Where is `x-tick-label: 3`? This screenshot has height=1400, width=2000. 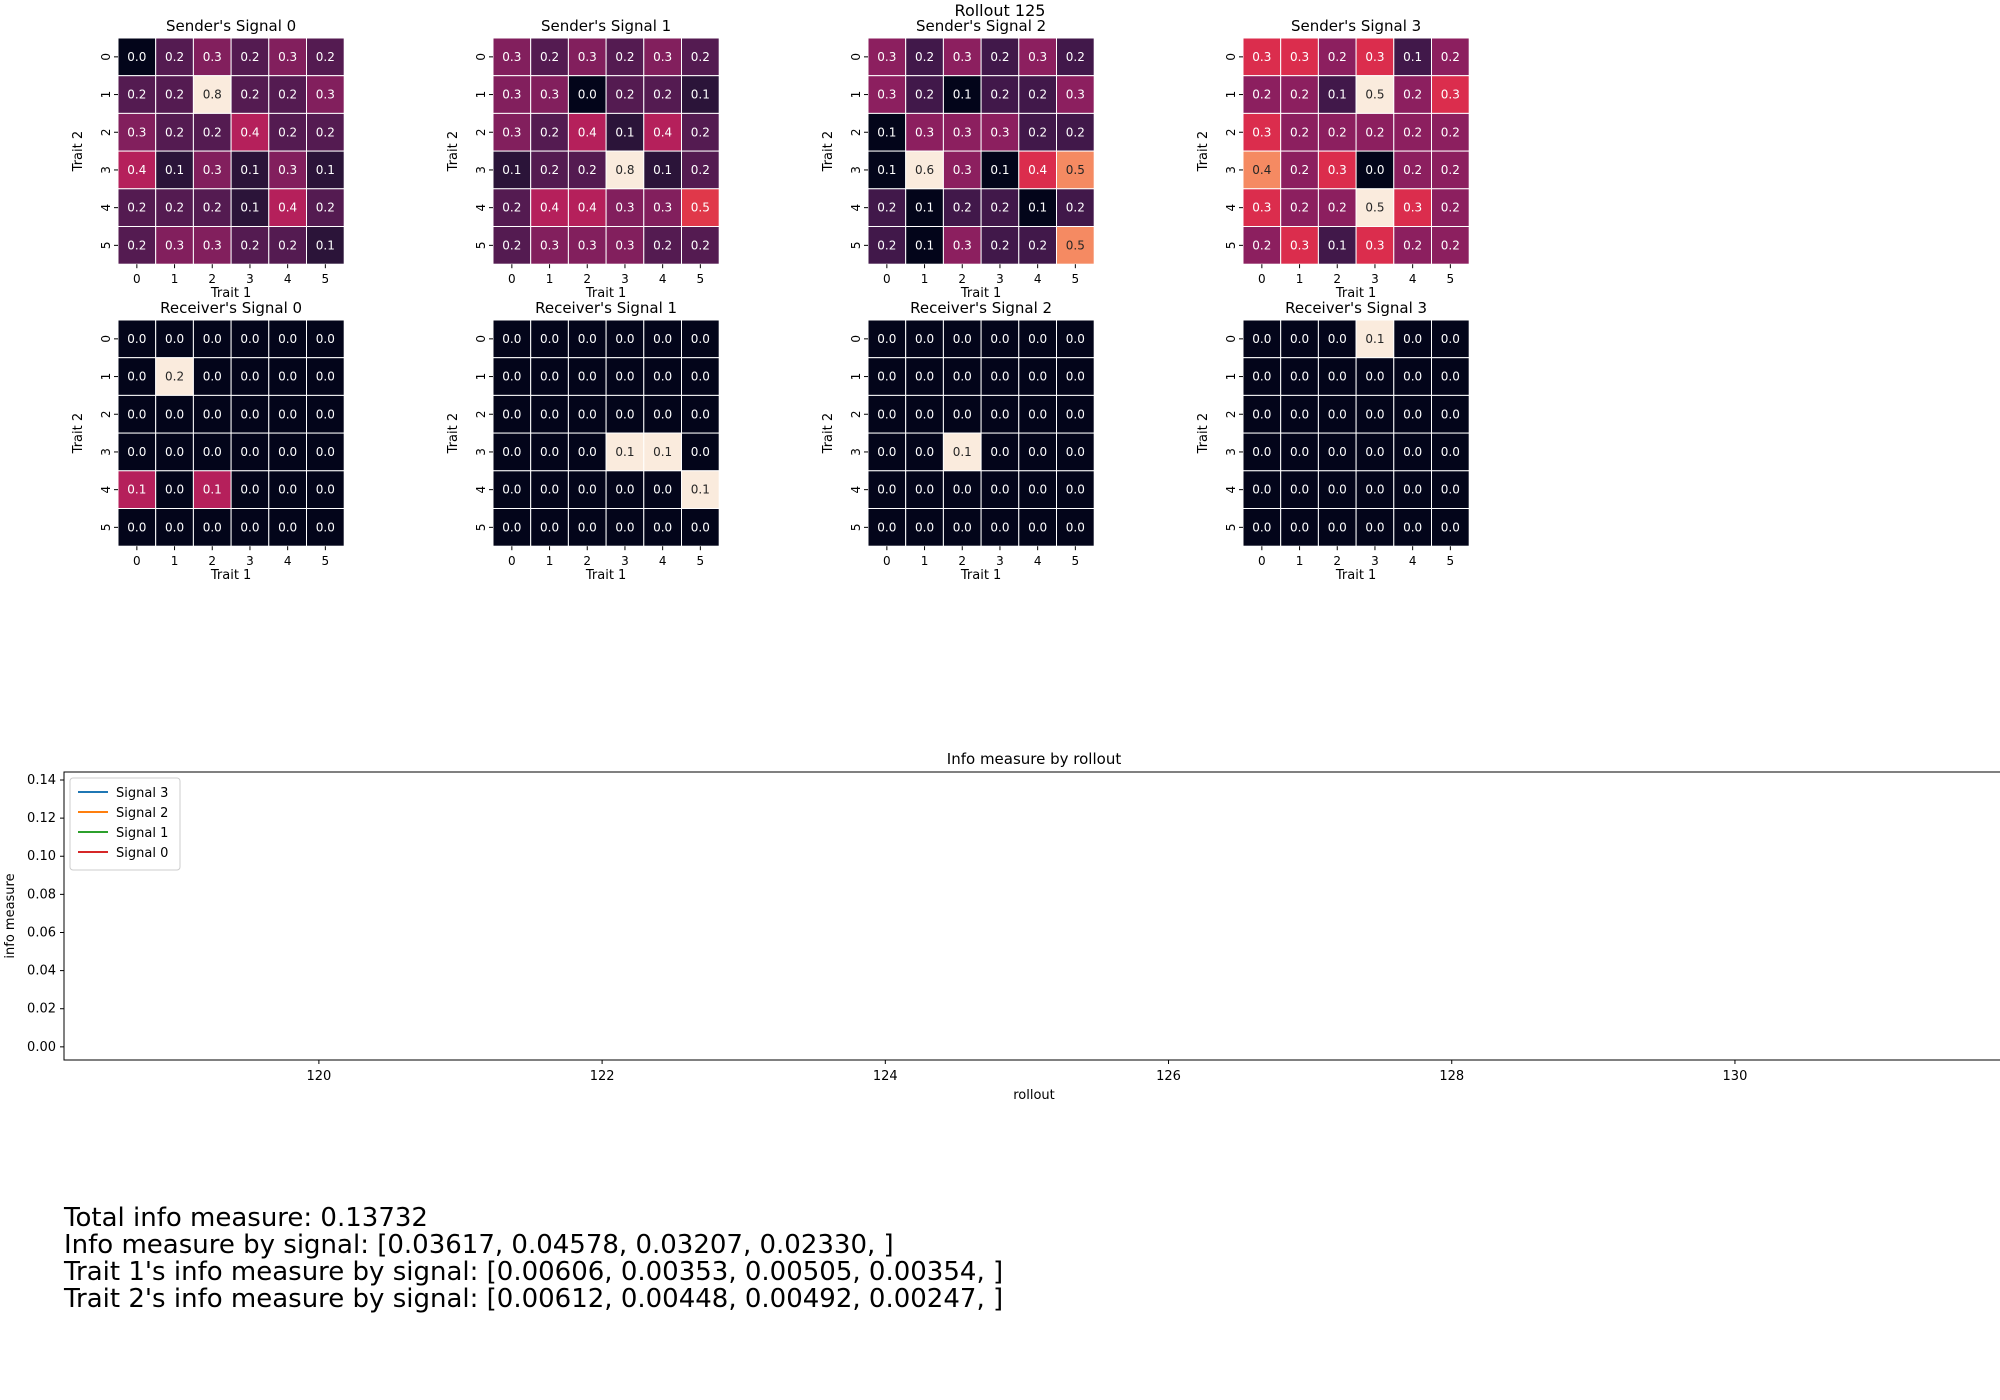 x-tick-label: 3 is located at coordinates (250, 279).